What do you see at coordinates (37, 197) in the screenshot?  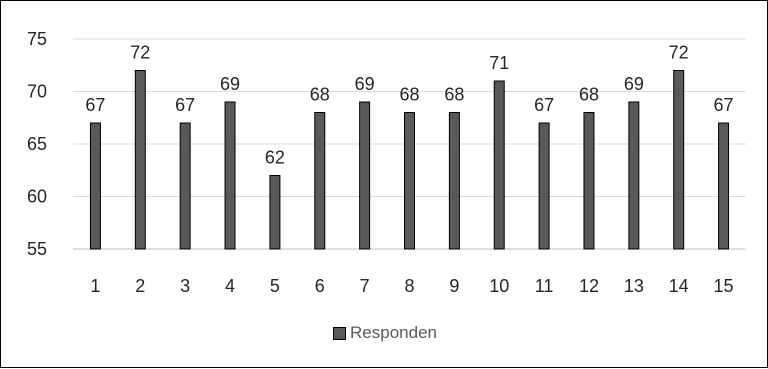 I see `y-tick-label: 60` at bounding box center [37, 197].